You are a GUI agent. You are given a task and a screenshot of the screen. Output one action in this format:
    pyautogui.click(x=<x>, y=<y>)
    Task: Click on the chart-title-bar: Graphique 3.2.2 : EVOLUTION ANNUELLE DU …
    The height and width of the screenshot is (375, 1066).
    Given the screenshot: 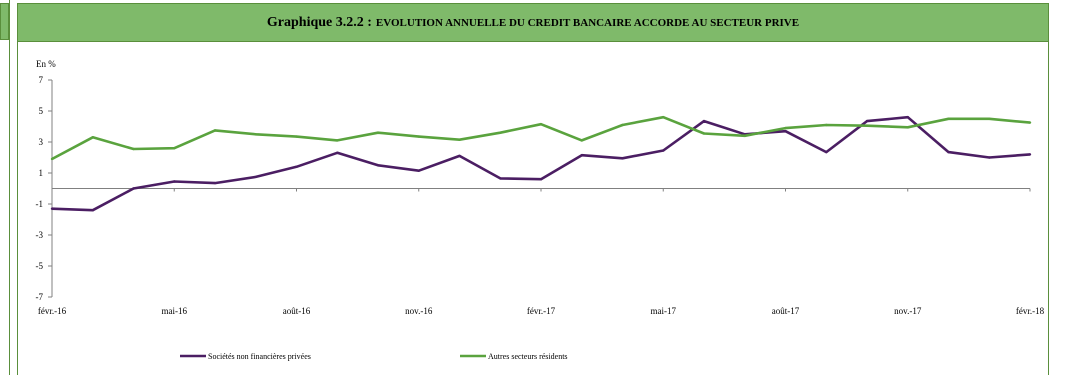 What is the action you would take?
    pyautogui.click(x=533, y=23)
    